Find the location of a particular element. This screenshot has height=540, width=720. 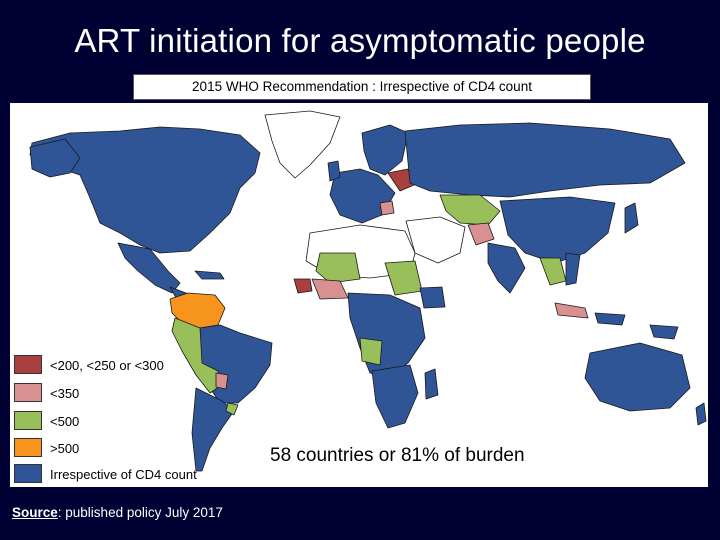

region-paraguay is located at coordinates (222, 381).